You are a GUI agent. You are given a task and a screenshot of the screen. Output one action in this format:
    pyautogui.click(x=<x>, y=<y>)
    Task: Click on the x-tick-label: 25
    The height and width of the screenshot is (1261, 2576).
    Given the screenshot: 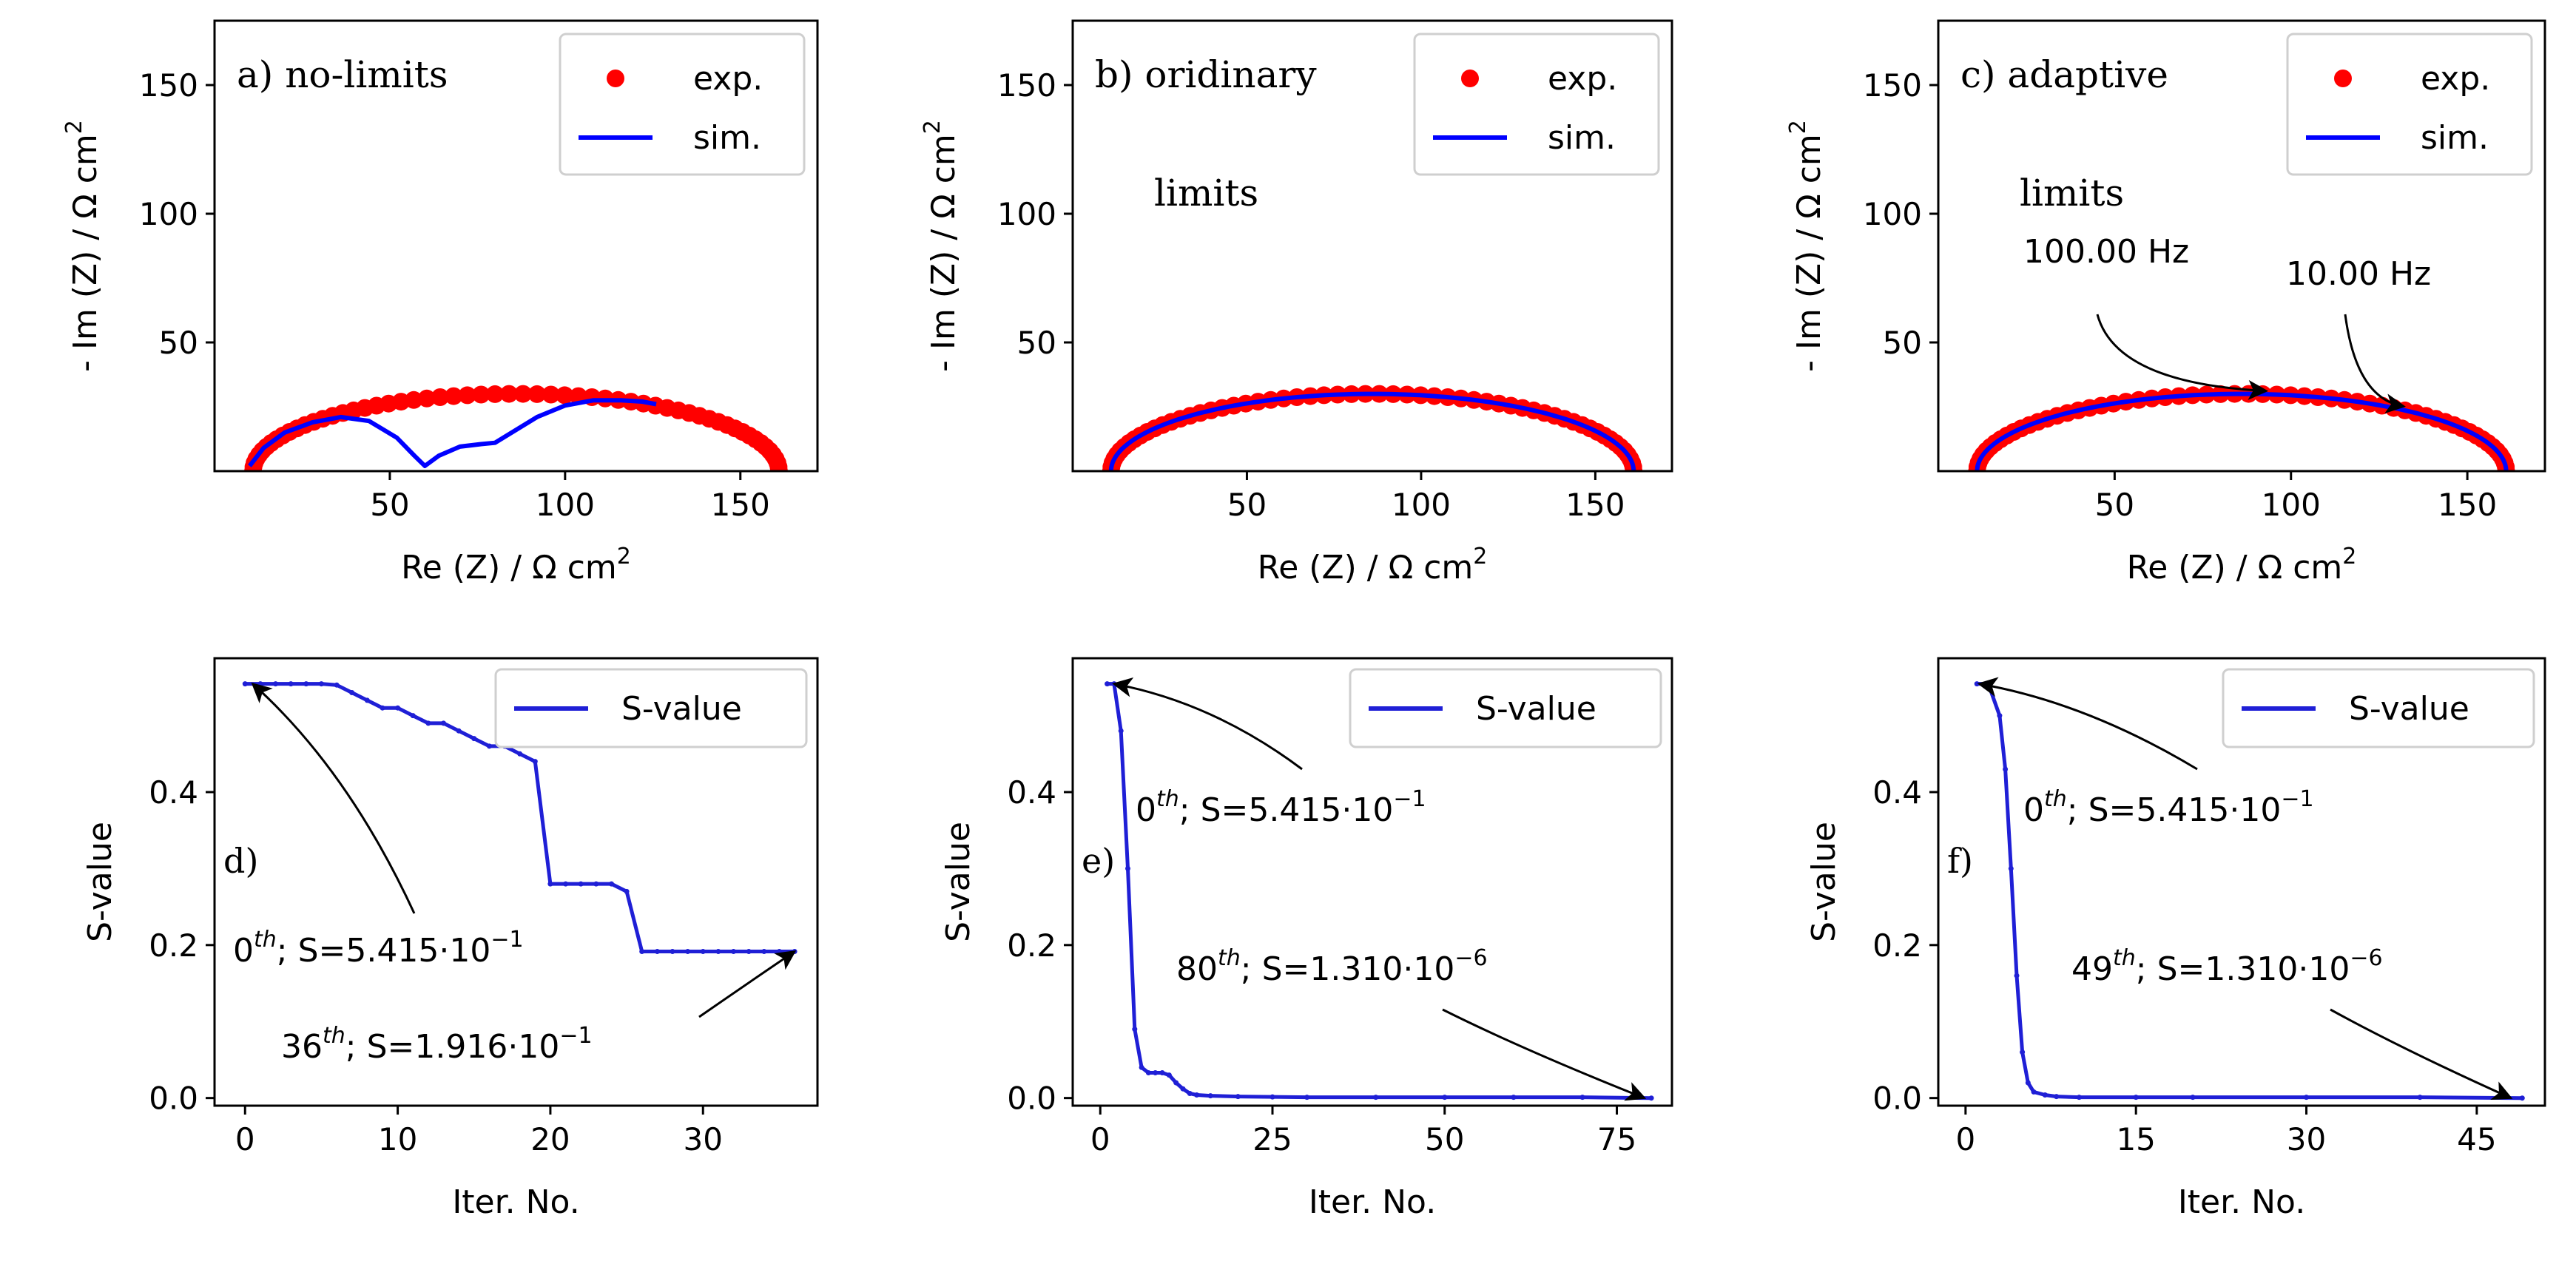 What is the action you would take?
    pyautogui.click(x=1272, y=1139)
    